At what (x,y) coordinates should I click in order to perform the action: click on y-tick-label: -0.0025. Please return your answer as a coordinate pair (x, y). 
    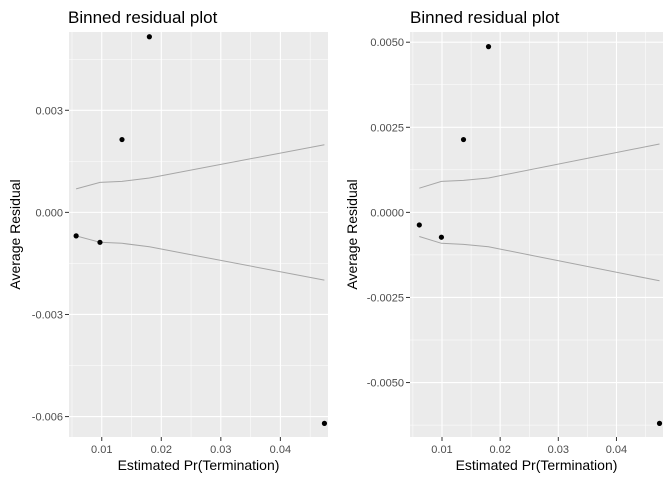
    Looking at the image, I should click on (385, 298).